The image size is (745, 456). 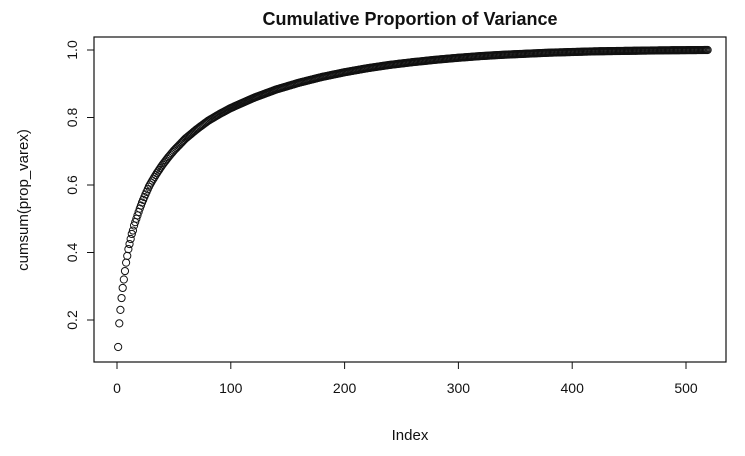 What do you see at coordinates (345, 388) in the screenshot?
I see `x-tick-label: 200` at bounding box center [345, 388].